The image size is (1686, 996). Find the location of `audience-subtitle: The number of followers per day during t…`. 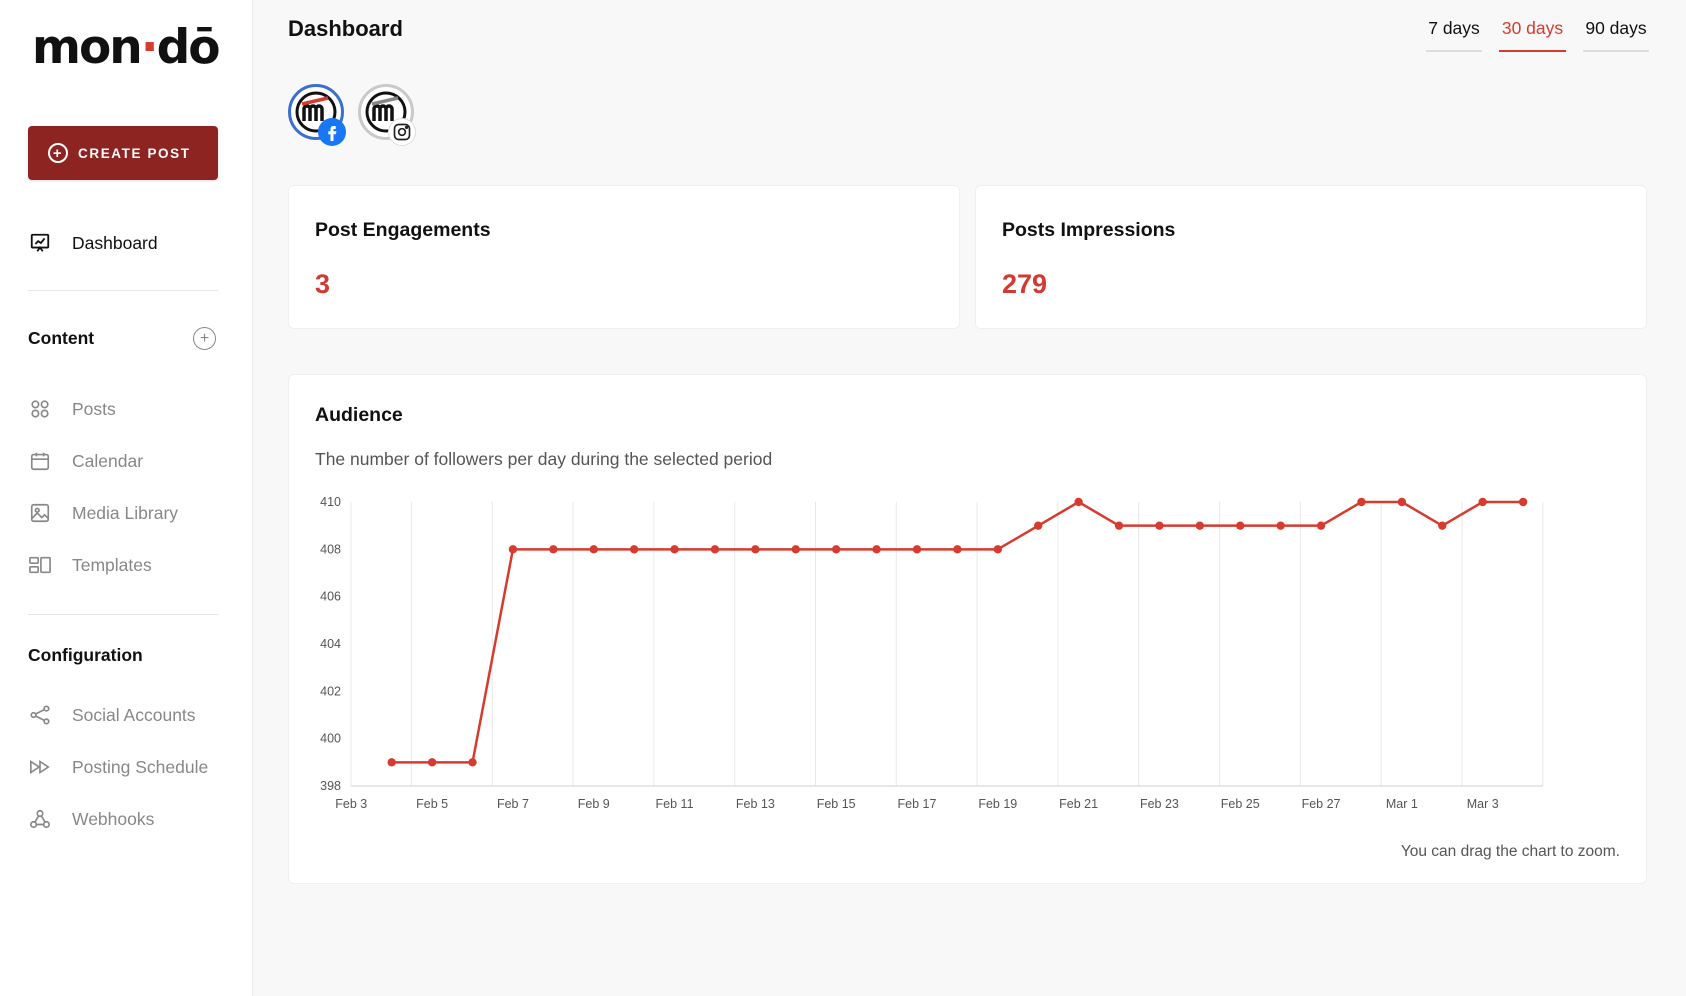

audience-subtitle: The number of followers per day during t… is located at coordinates (544, 459).